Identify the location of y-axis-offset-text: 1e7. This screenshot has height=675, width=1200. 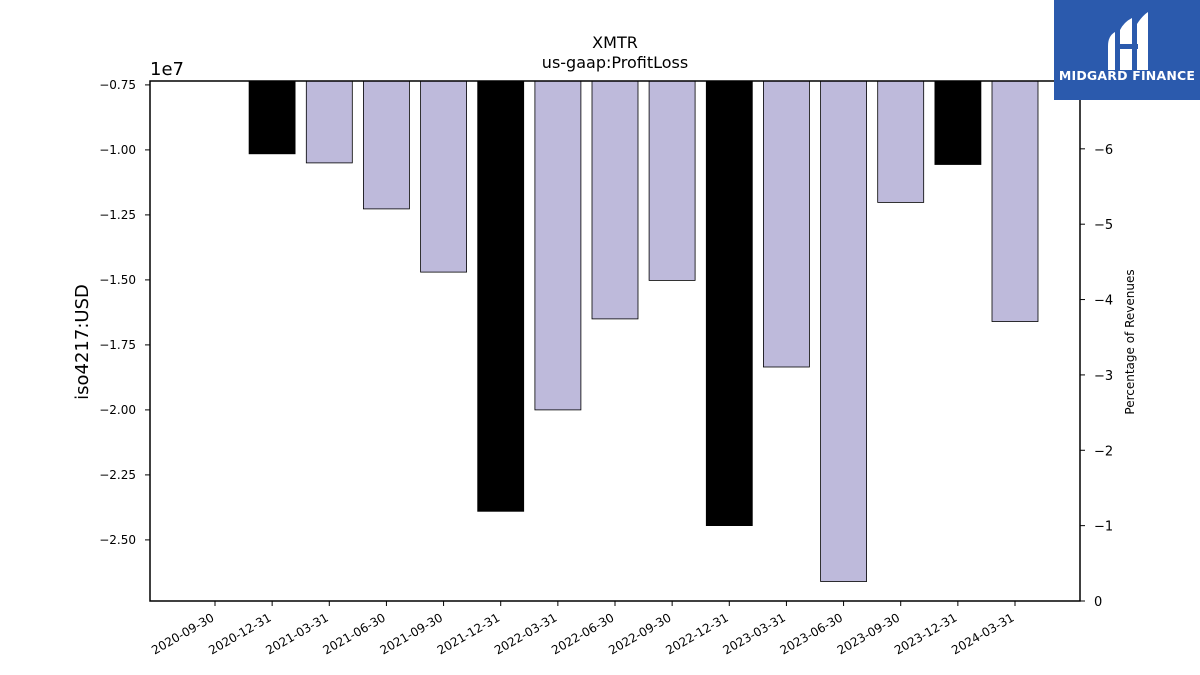
(167, 69).